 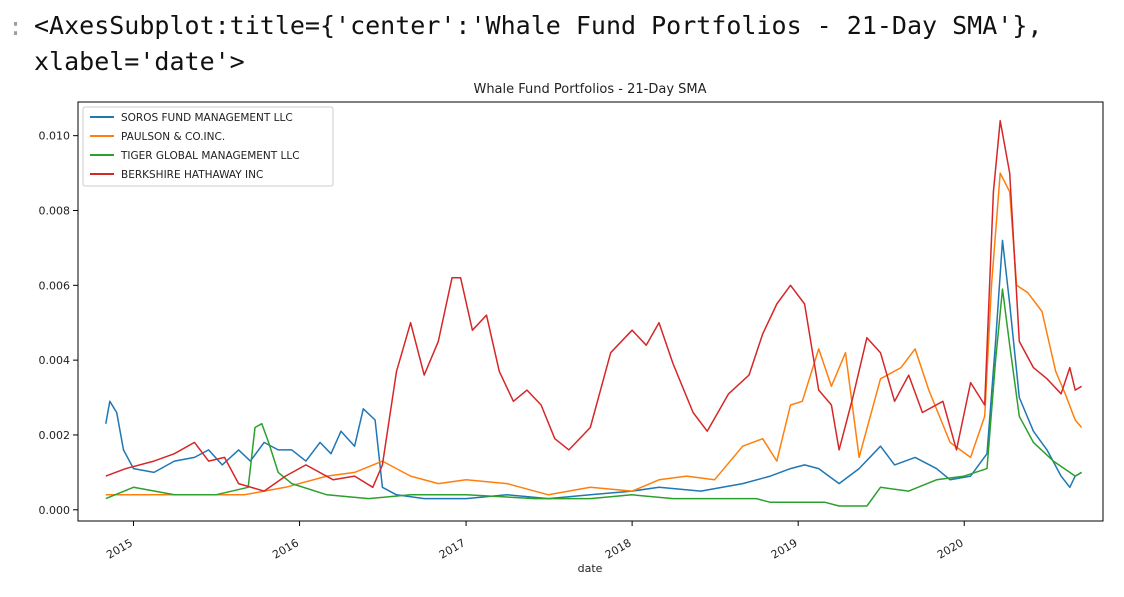 I want to click on legend-box, so click(x=208, y=146).